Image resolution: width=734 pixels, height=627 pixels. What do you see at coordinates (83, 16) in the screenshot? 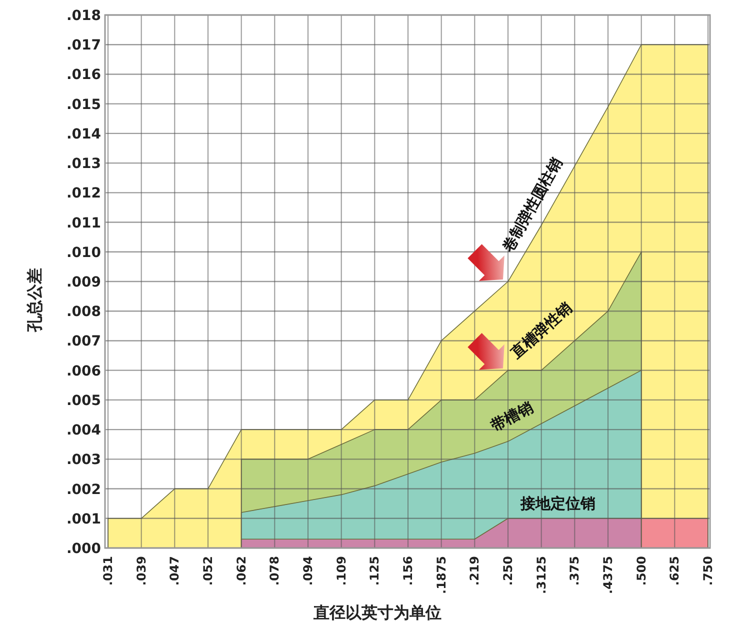
I see `y-tick-label: .018` at bounding box center [83, 16].